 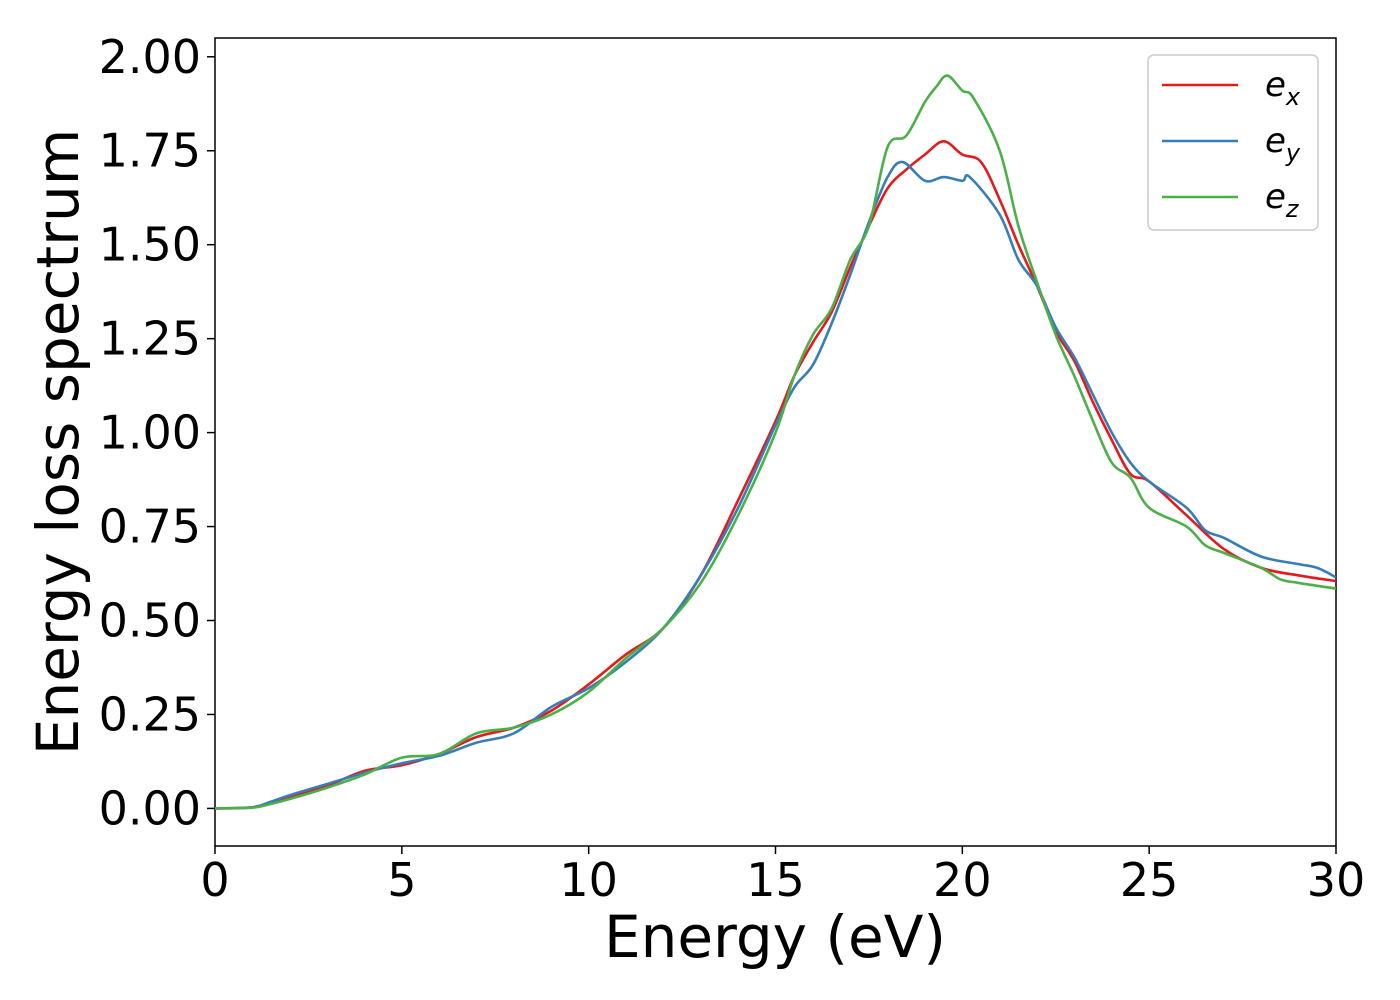 What do you see at coordinates (150, 339) in the screenshot?
I see `y-tick-label: 1.25` at bounding box center [150, 339].